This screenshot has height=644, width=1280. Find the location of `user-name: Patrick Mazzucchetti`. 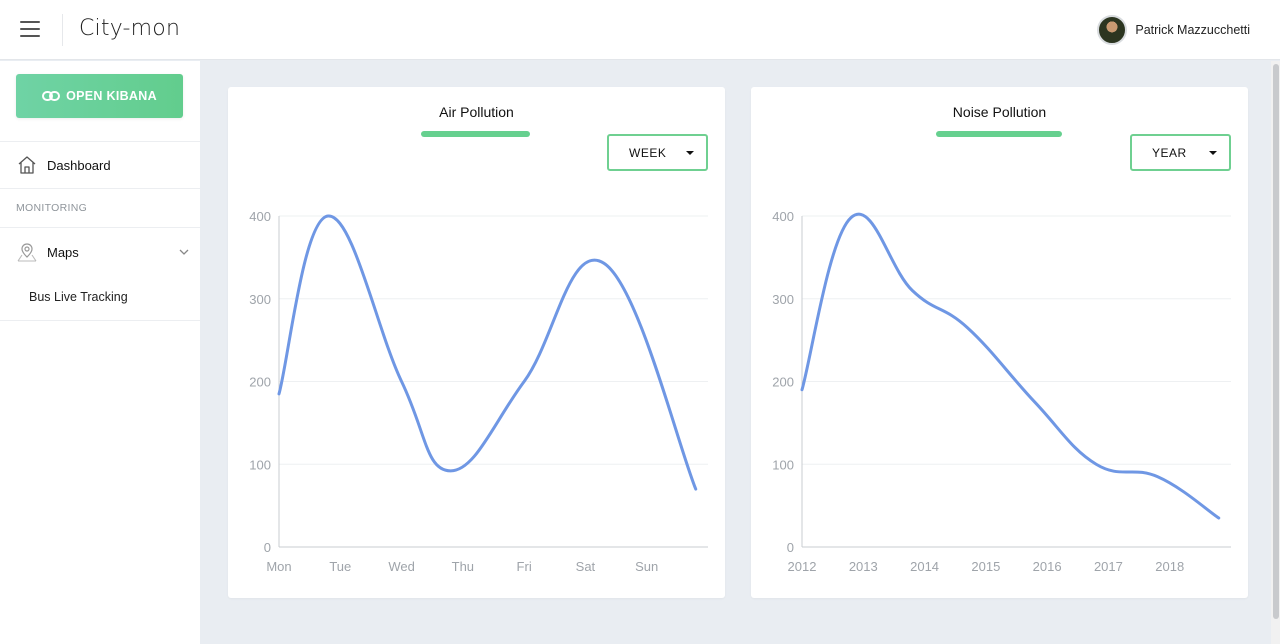

user-name: Patrick Mazzucchetti is located at coordinates (1192, 30).